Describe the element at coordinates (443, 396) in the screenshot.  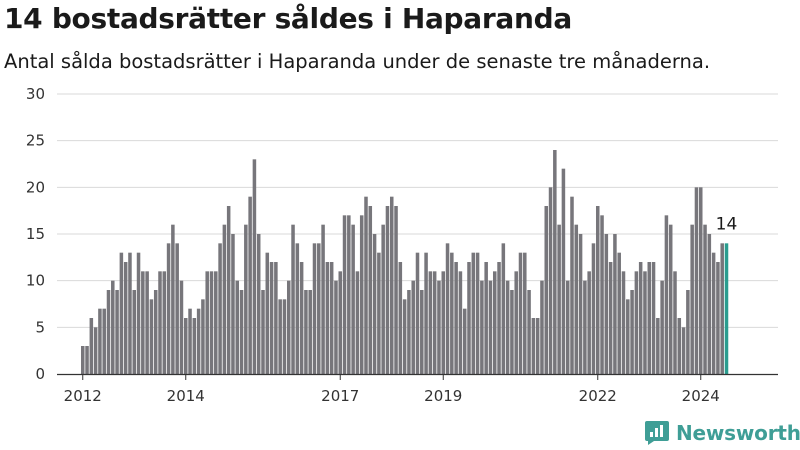
I see `x-tick-label: 2019` at that location.